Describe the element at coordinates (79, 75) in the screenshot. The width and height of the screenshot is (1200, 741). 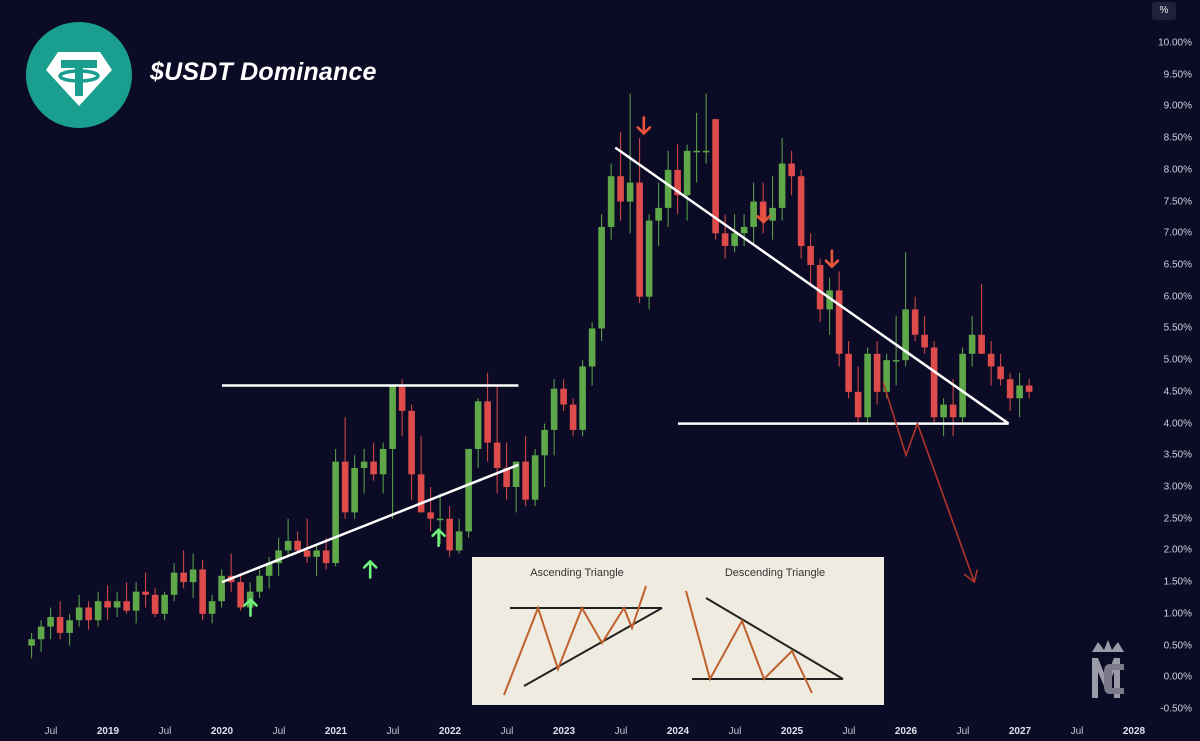
I see `tether-logo` at that location.